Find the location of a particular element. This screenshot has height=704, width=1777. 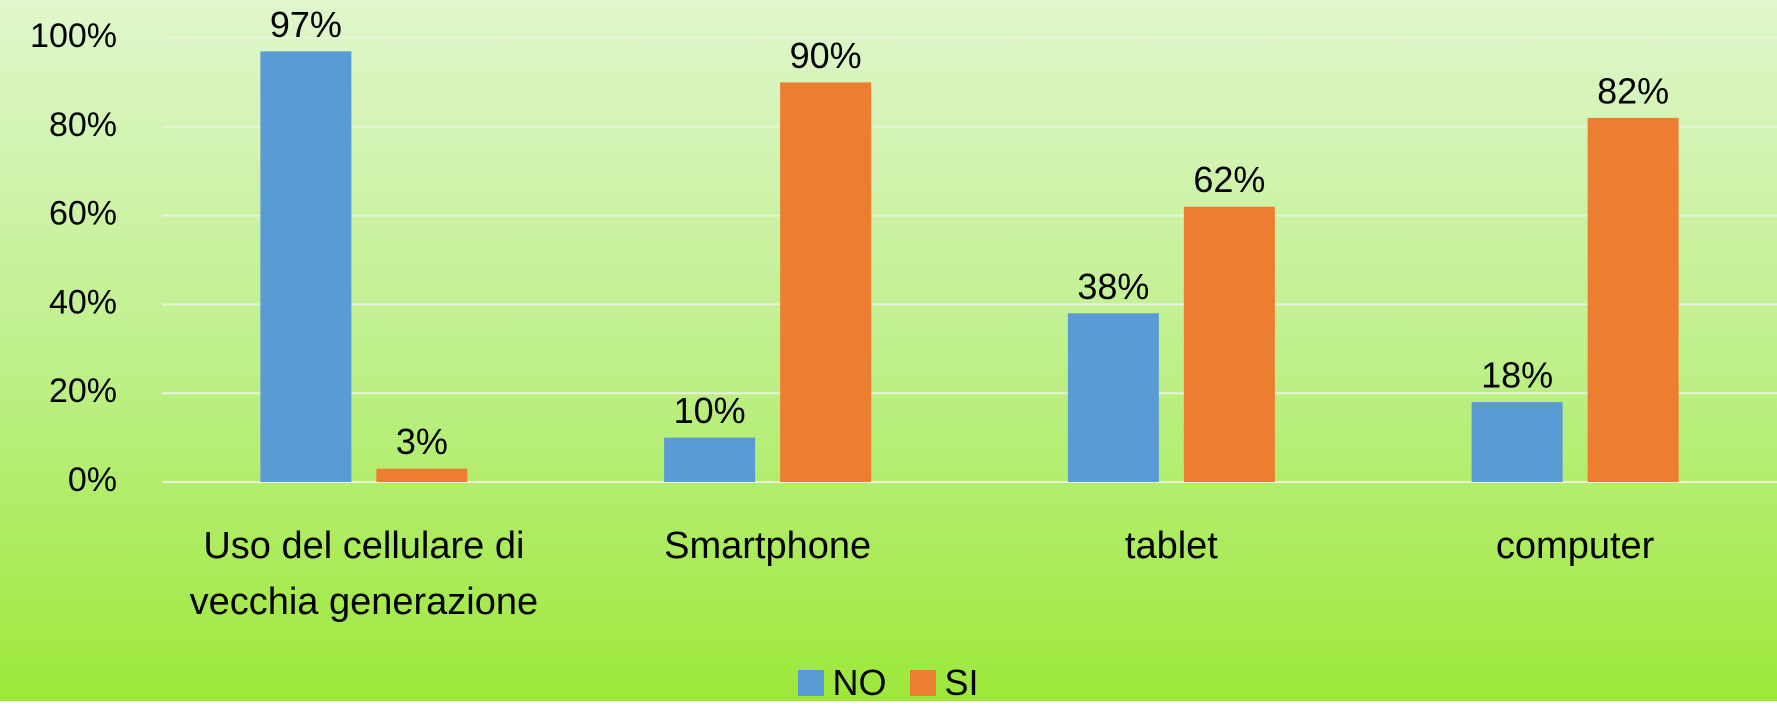

legend-item: NO is located at coordinates (842, 683).